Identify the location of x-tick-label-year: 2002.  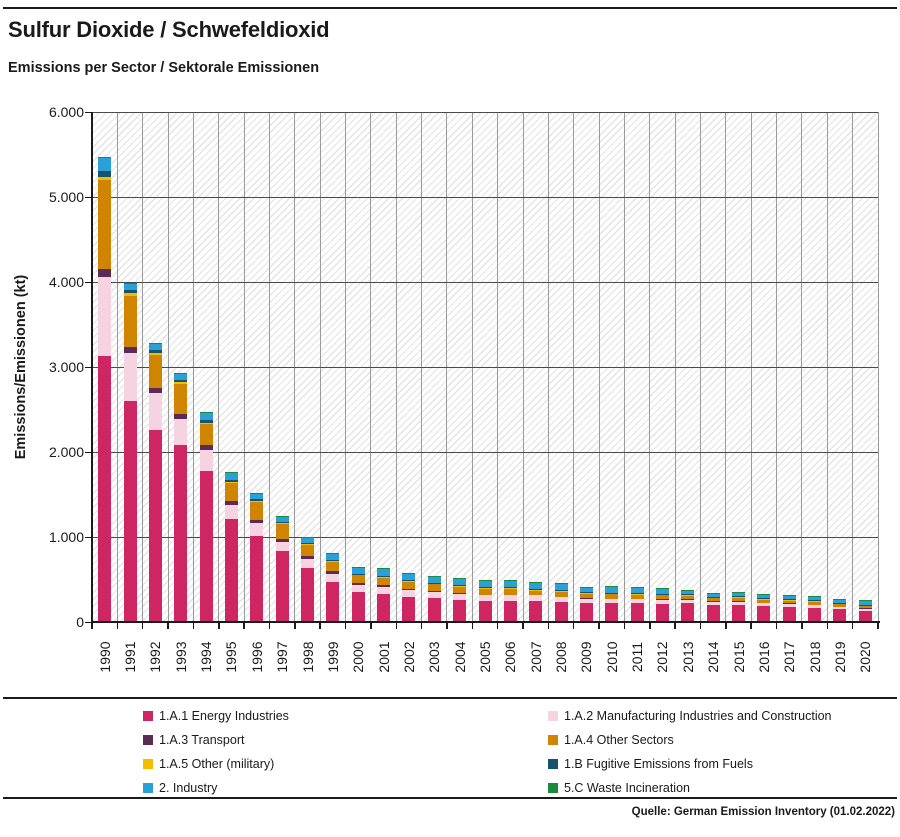
(408, 657).